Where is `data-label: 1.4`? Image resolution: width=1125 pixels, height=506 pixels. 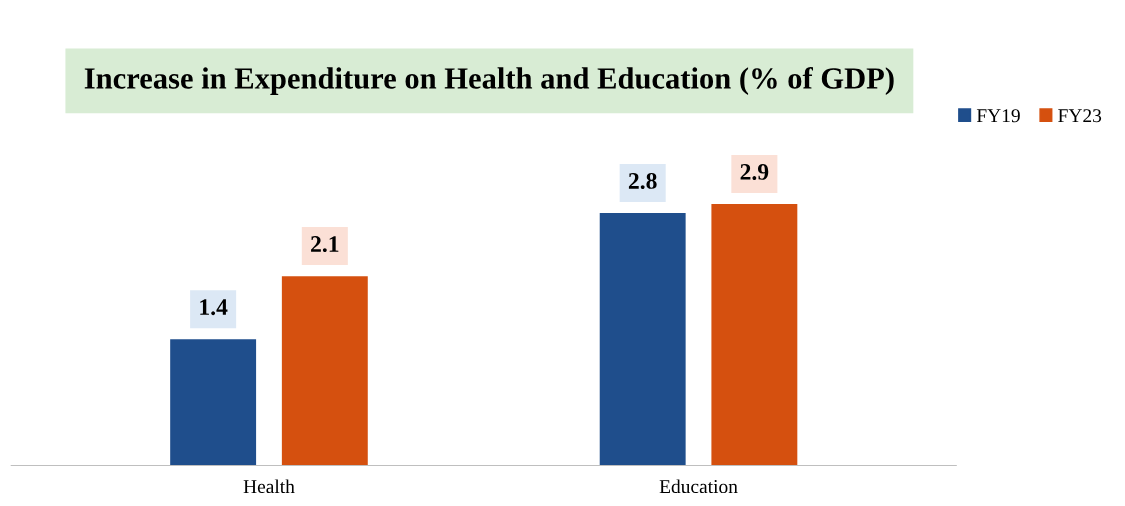 data-label: 1.4 is located at coordinates (214, 307).